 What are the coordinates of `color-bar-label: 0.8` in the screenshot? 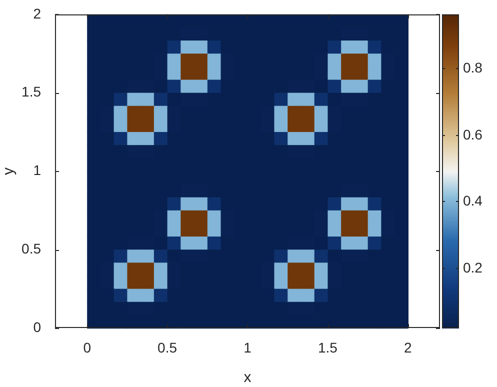 It's located at (473, 67).